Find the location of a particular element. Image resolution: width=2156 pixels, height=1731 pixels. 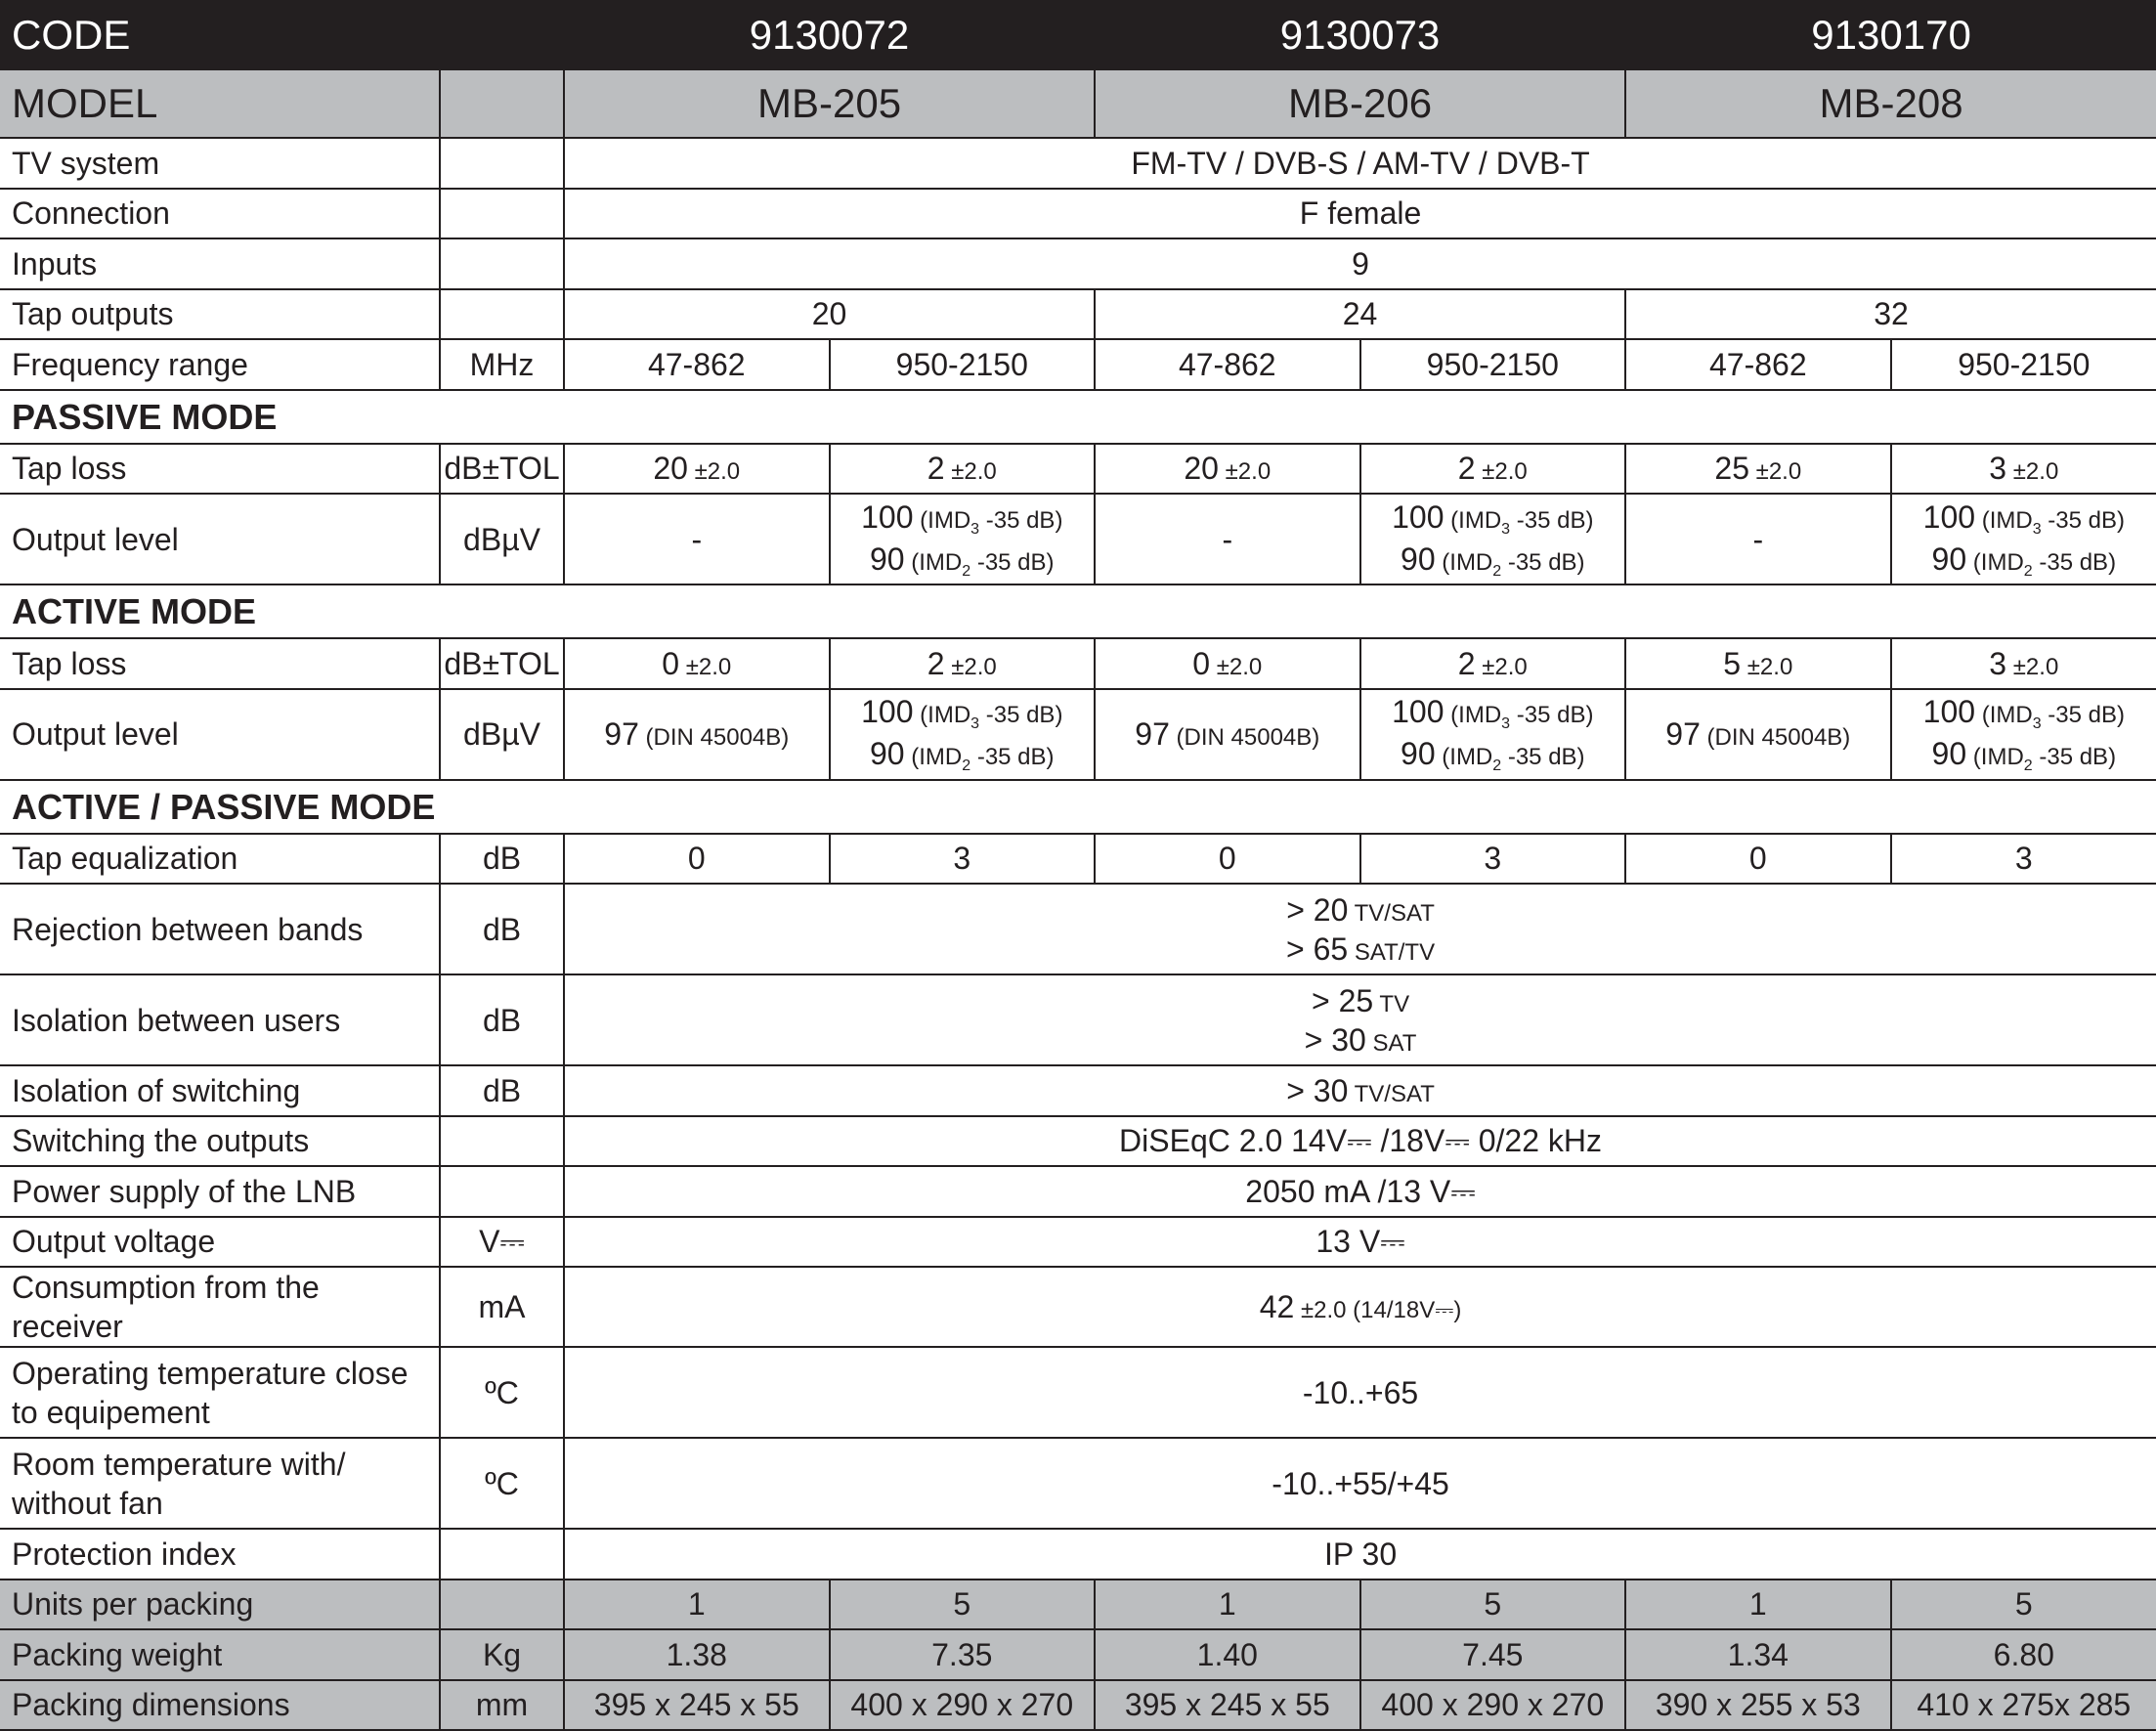

value-line: > 65 SAT/TV is located at coordinates (1361, 950).